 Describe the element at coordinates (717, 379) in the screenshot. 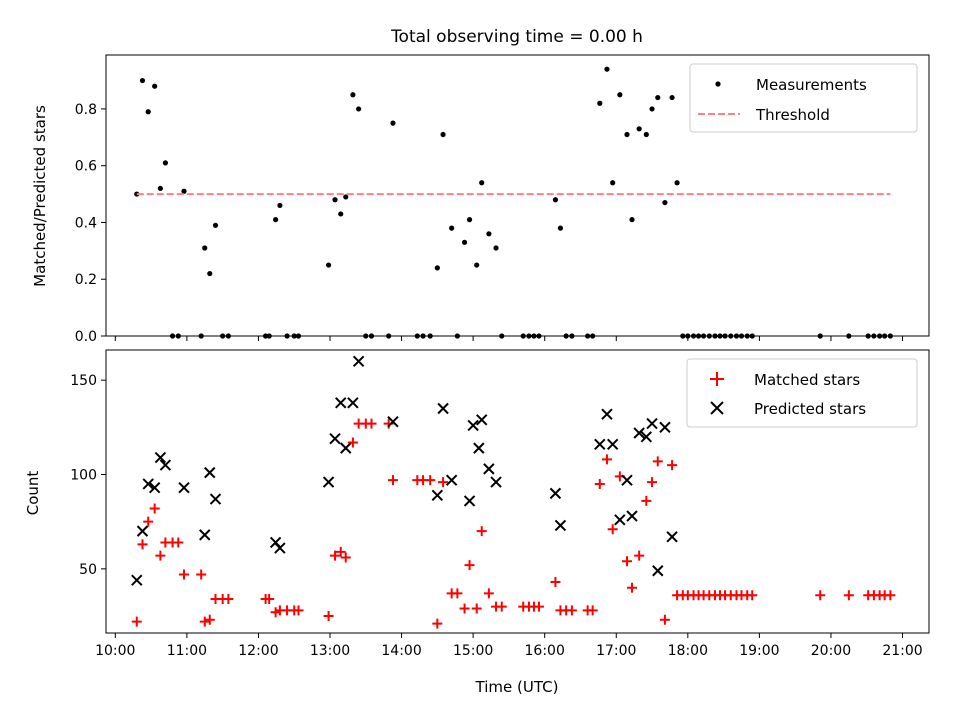

I see `legend-matched-marker` at that location.